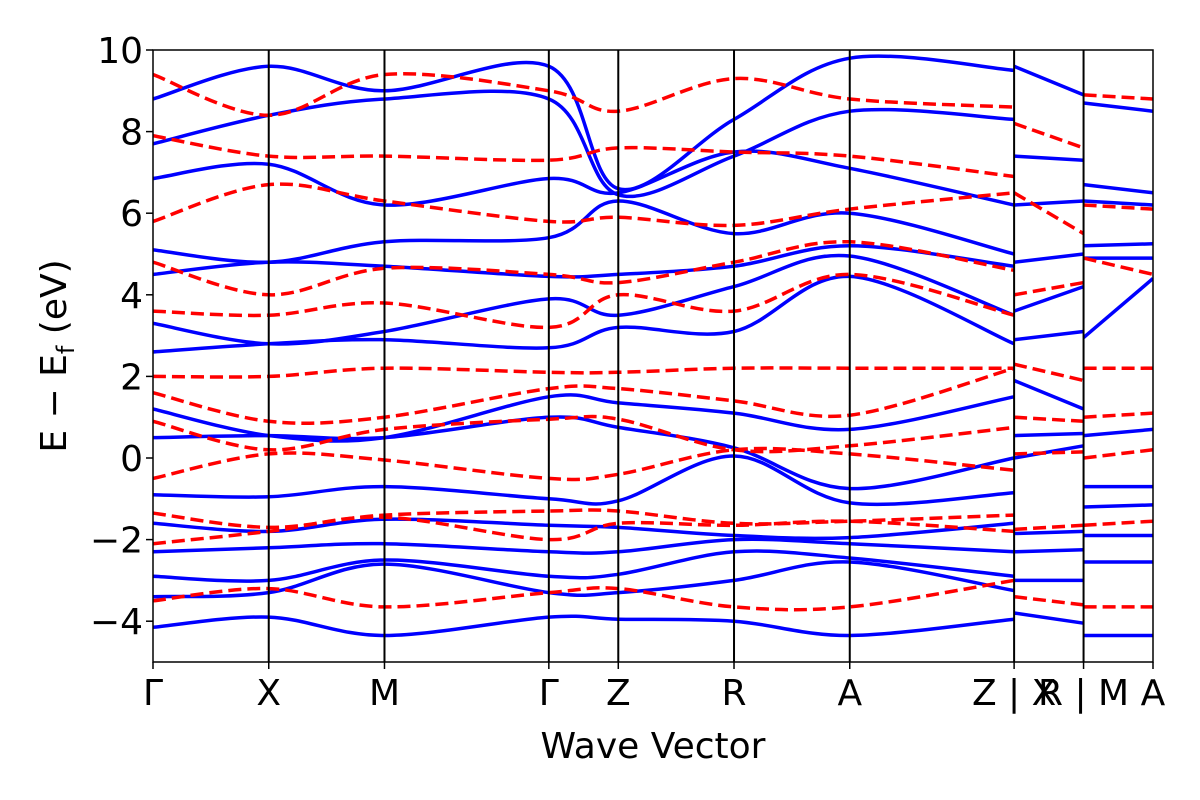  What do you see at coordinates (653, 746) in the screenshot?
I see `x-axis-label: Wave Vector` at bounding box center [653, 746].